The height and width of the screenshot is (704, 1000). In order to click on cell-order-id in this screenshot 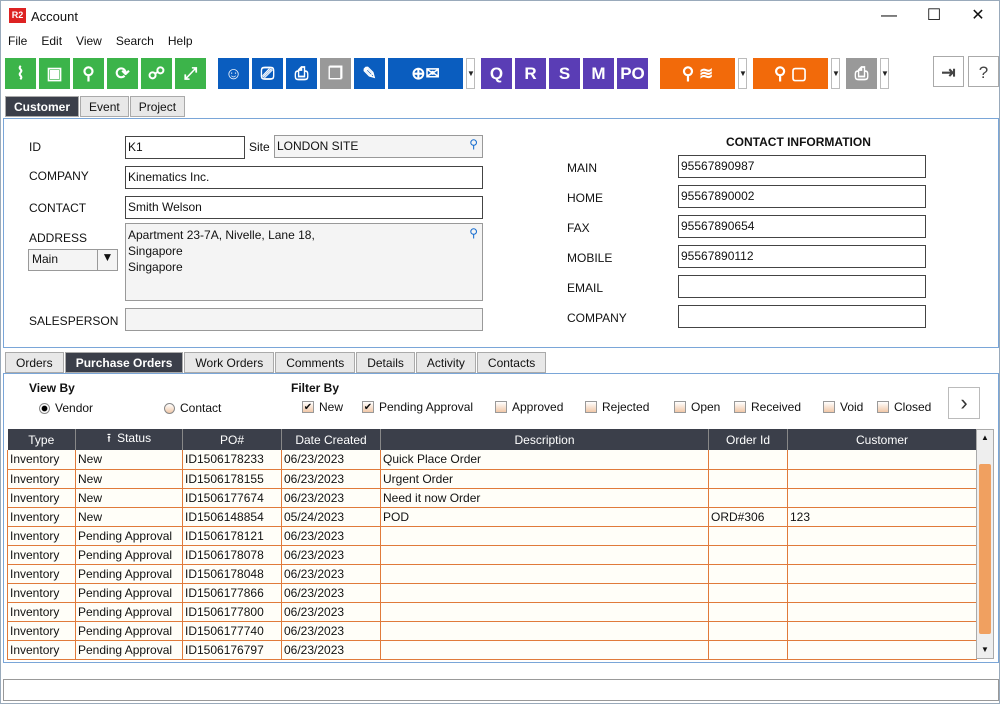, I will do `click(748, 574)`.